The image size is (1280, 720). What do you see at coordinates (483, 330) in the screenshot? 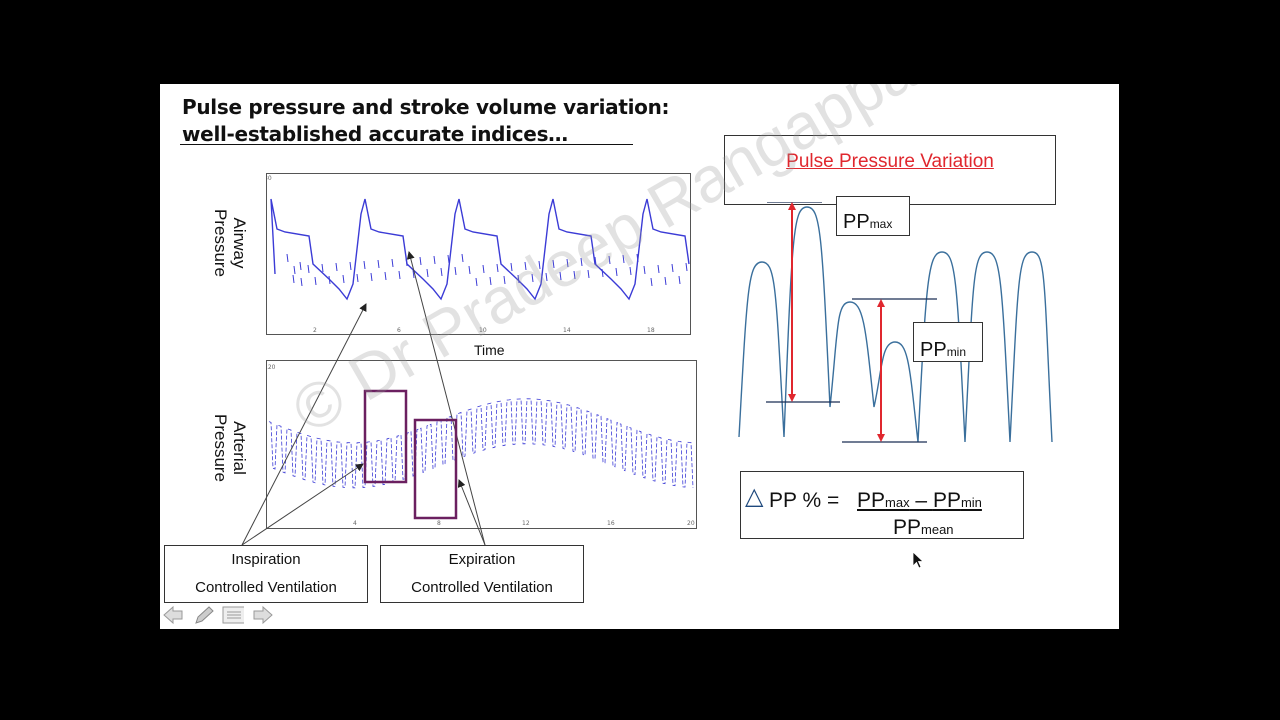
I see `svg-text: 10` at bounding box center [483, 330].